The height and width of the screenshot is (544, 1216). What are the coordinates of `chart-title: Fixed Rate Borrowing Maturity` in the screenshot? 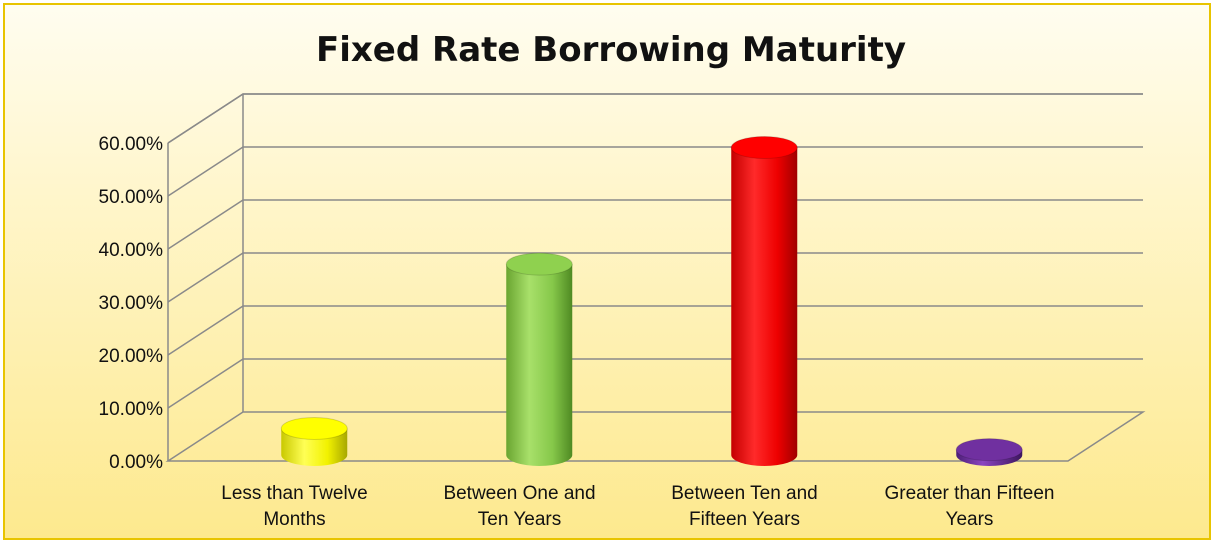 It's located at (611, 50).